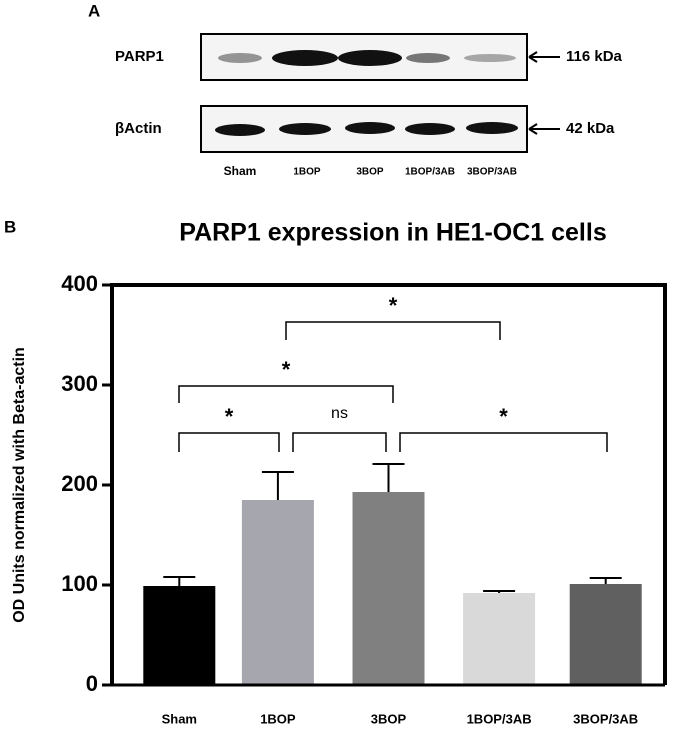  What do you see at coordinates (79, 483) in the screenshot?
I see `y-tick-label: 200` at bounding box center [79, 483].